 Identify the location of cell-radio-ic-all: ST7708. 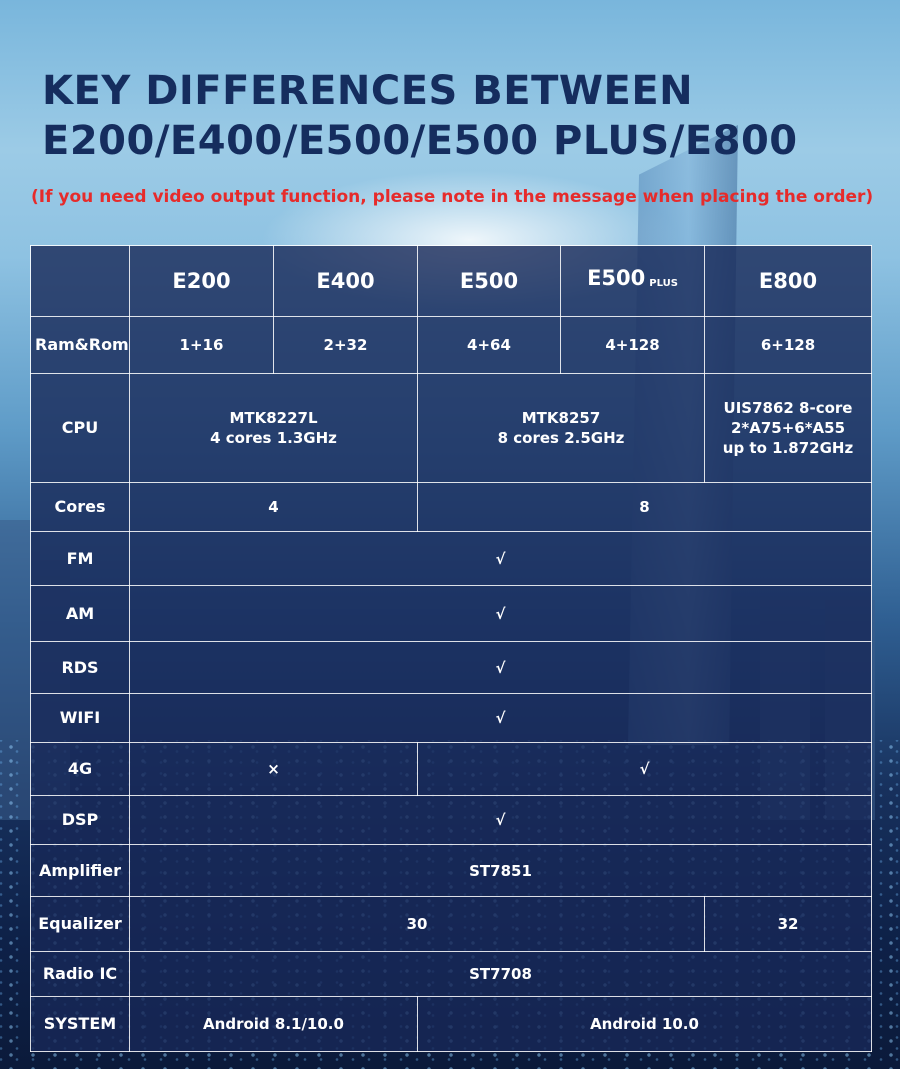
(500, 974).